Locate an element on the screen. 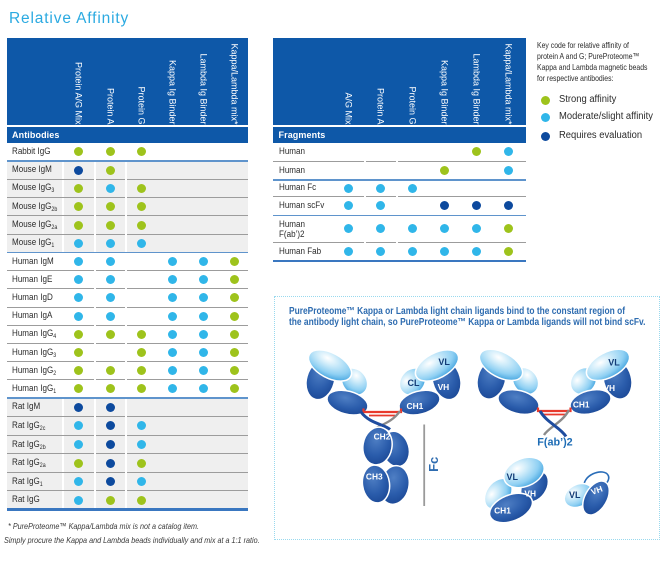 This screenshot has height=562, width=664. svg-text: CH3 is located at coordinates (374, 477).